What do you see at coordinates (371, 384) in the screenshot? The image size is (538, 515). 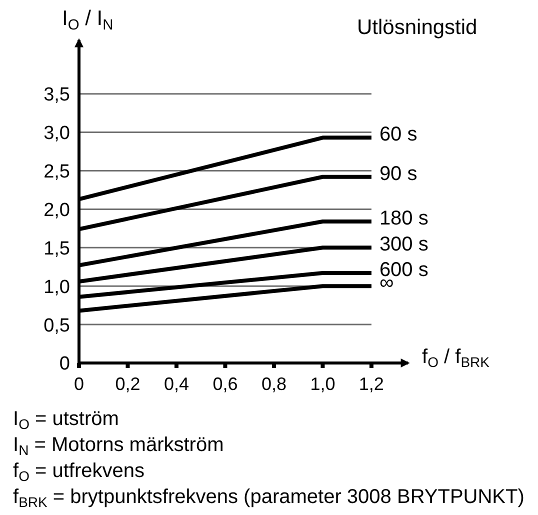 I see `x-tick-label: 1,2` at bounding box center [371, 384].